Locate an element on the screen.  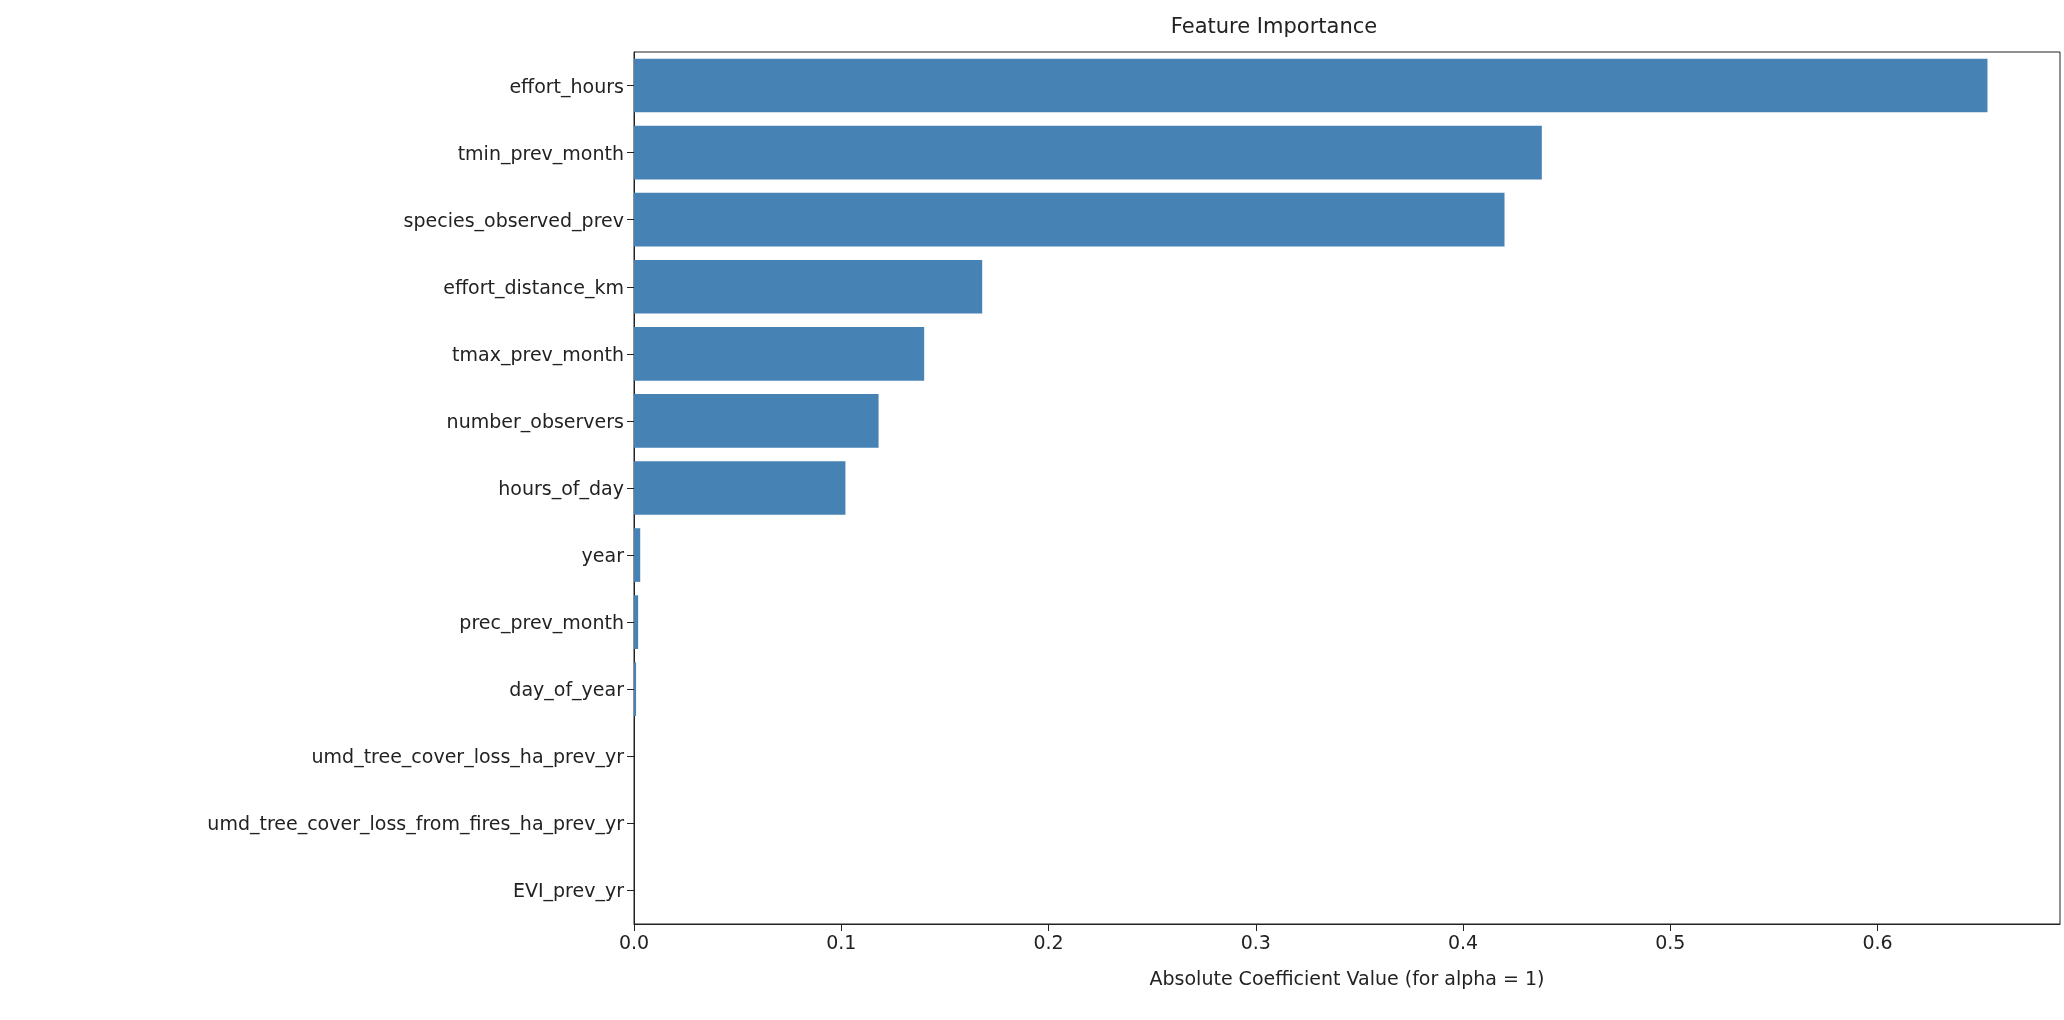
x-tick-label: 0.6 is located at coordinates (1877, 941).